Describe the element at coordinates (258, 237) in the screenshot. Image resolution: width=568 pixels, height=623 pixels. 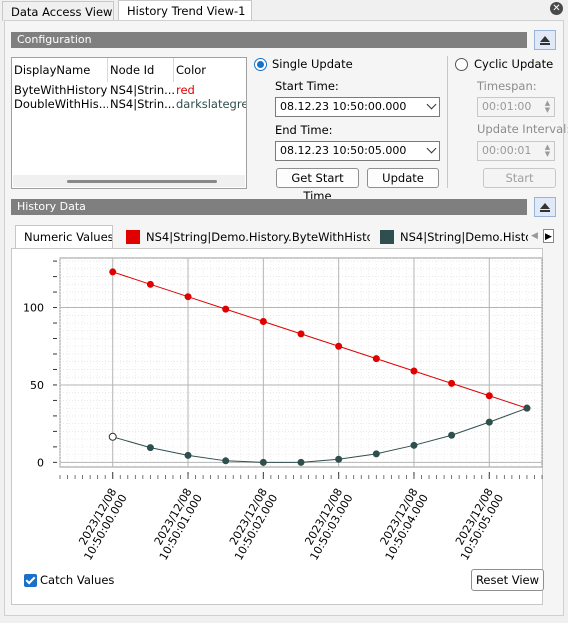
I see `tab-series1-label: NS4|String|Demo.History.ByteWithHistory` at that location.